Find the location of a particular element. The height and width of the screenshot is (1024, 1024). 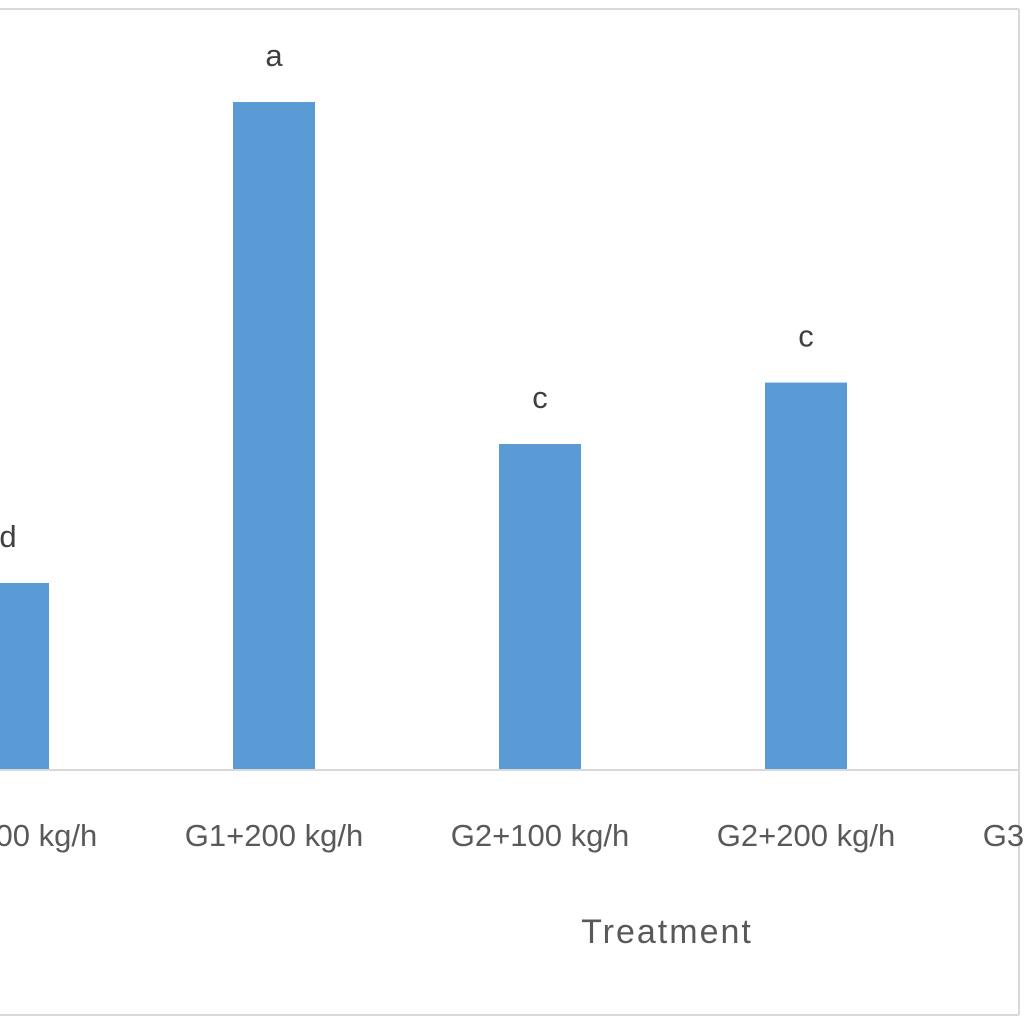

data-label-3: c is located at coordinates (540, 397).